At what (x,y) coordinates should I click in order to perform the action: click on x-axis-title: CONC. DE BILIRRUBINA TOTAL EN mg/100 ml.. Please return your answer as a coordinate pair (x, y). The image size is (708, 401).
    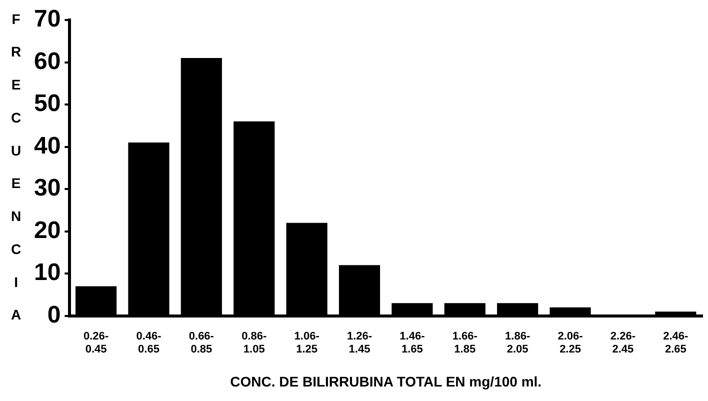
    Looking at the image, I should click on (386, 381).